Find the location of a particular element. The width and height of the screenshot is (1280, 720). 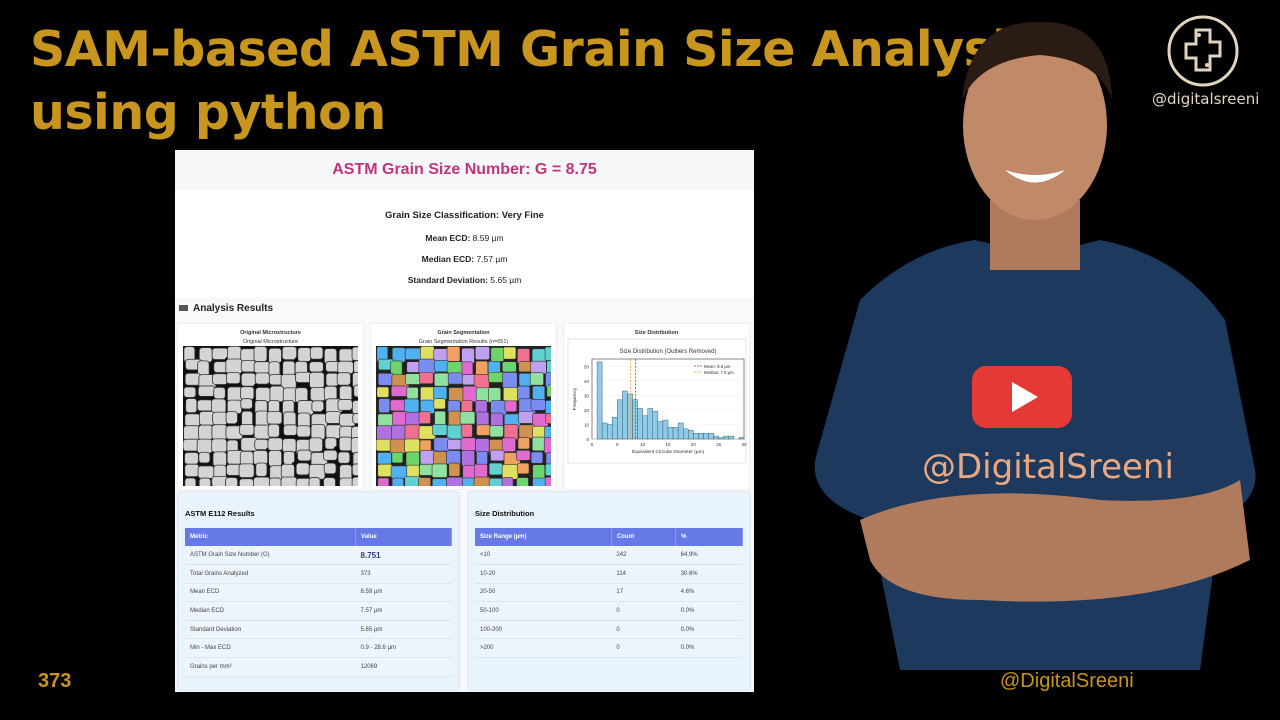

episode-number: 373 is located at coordinates (55, 681).